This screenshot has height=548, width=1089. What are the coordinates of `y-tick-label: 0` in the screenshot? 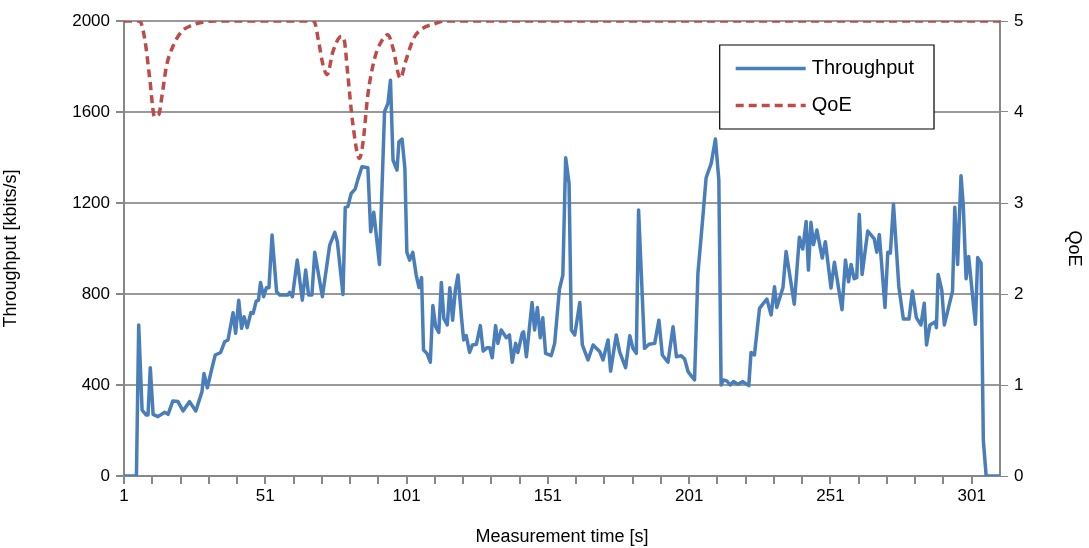 It's located at (105, 475).